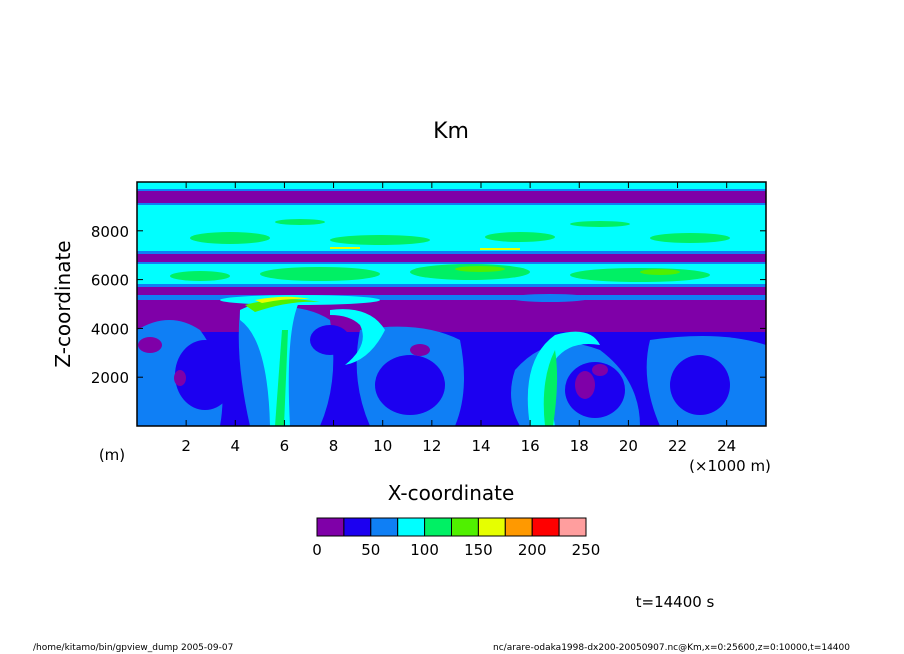  Describe the element at coordinates (451, 493) in the screenshot. I see `x-axis-title: X-coordinate` at that location.